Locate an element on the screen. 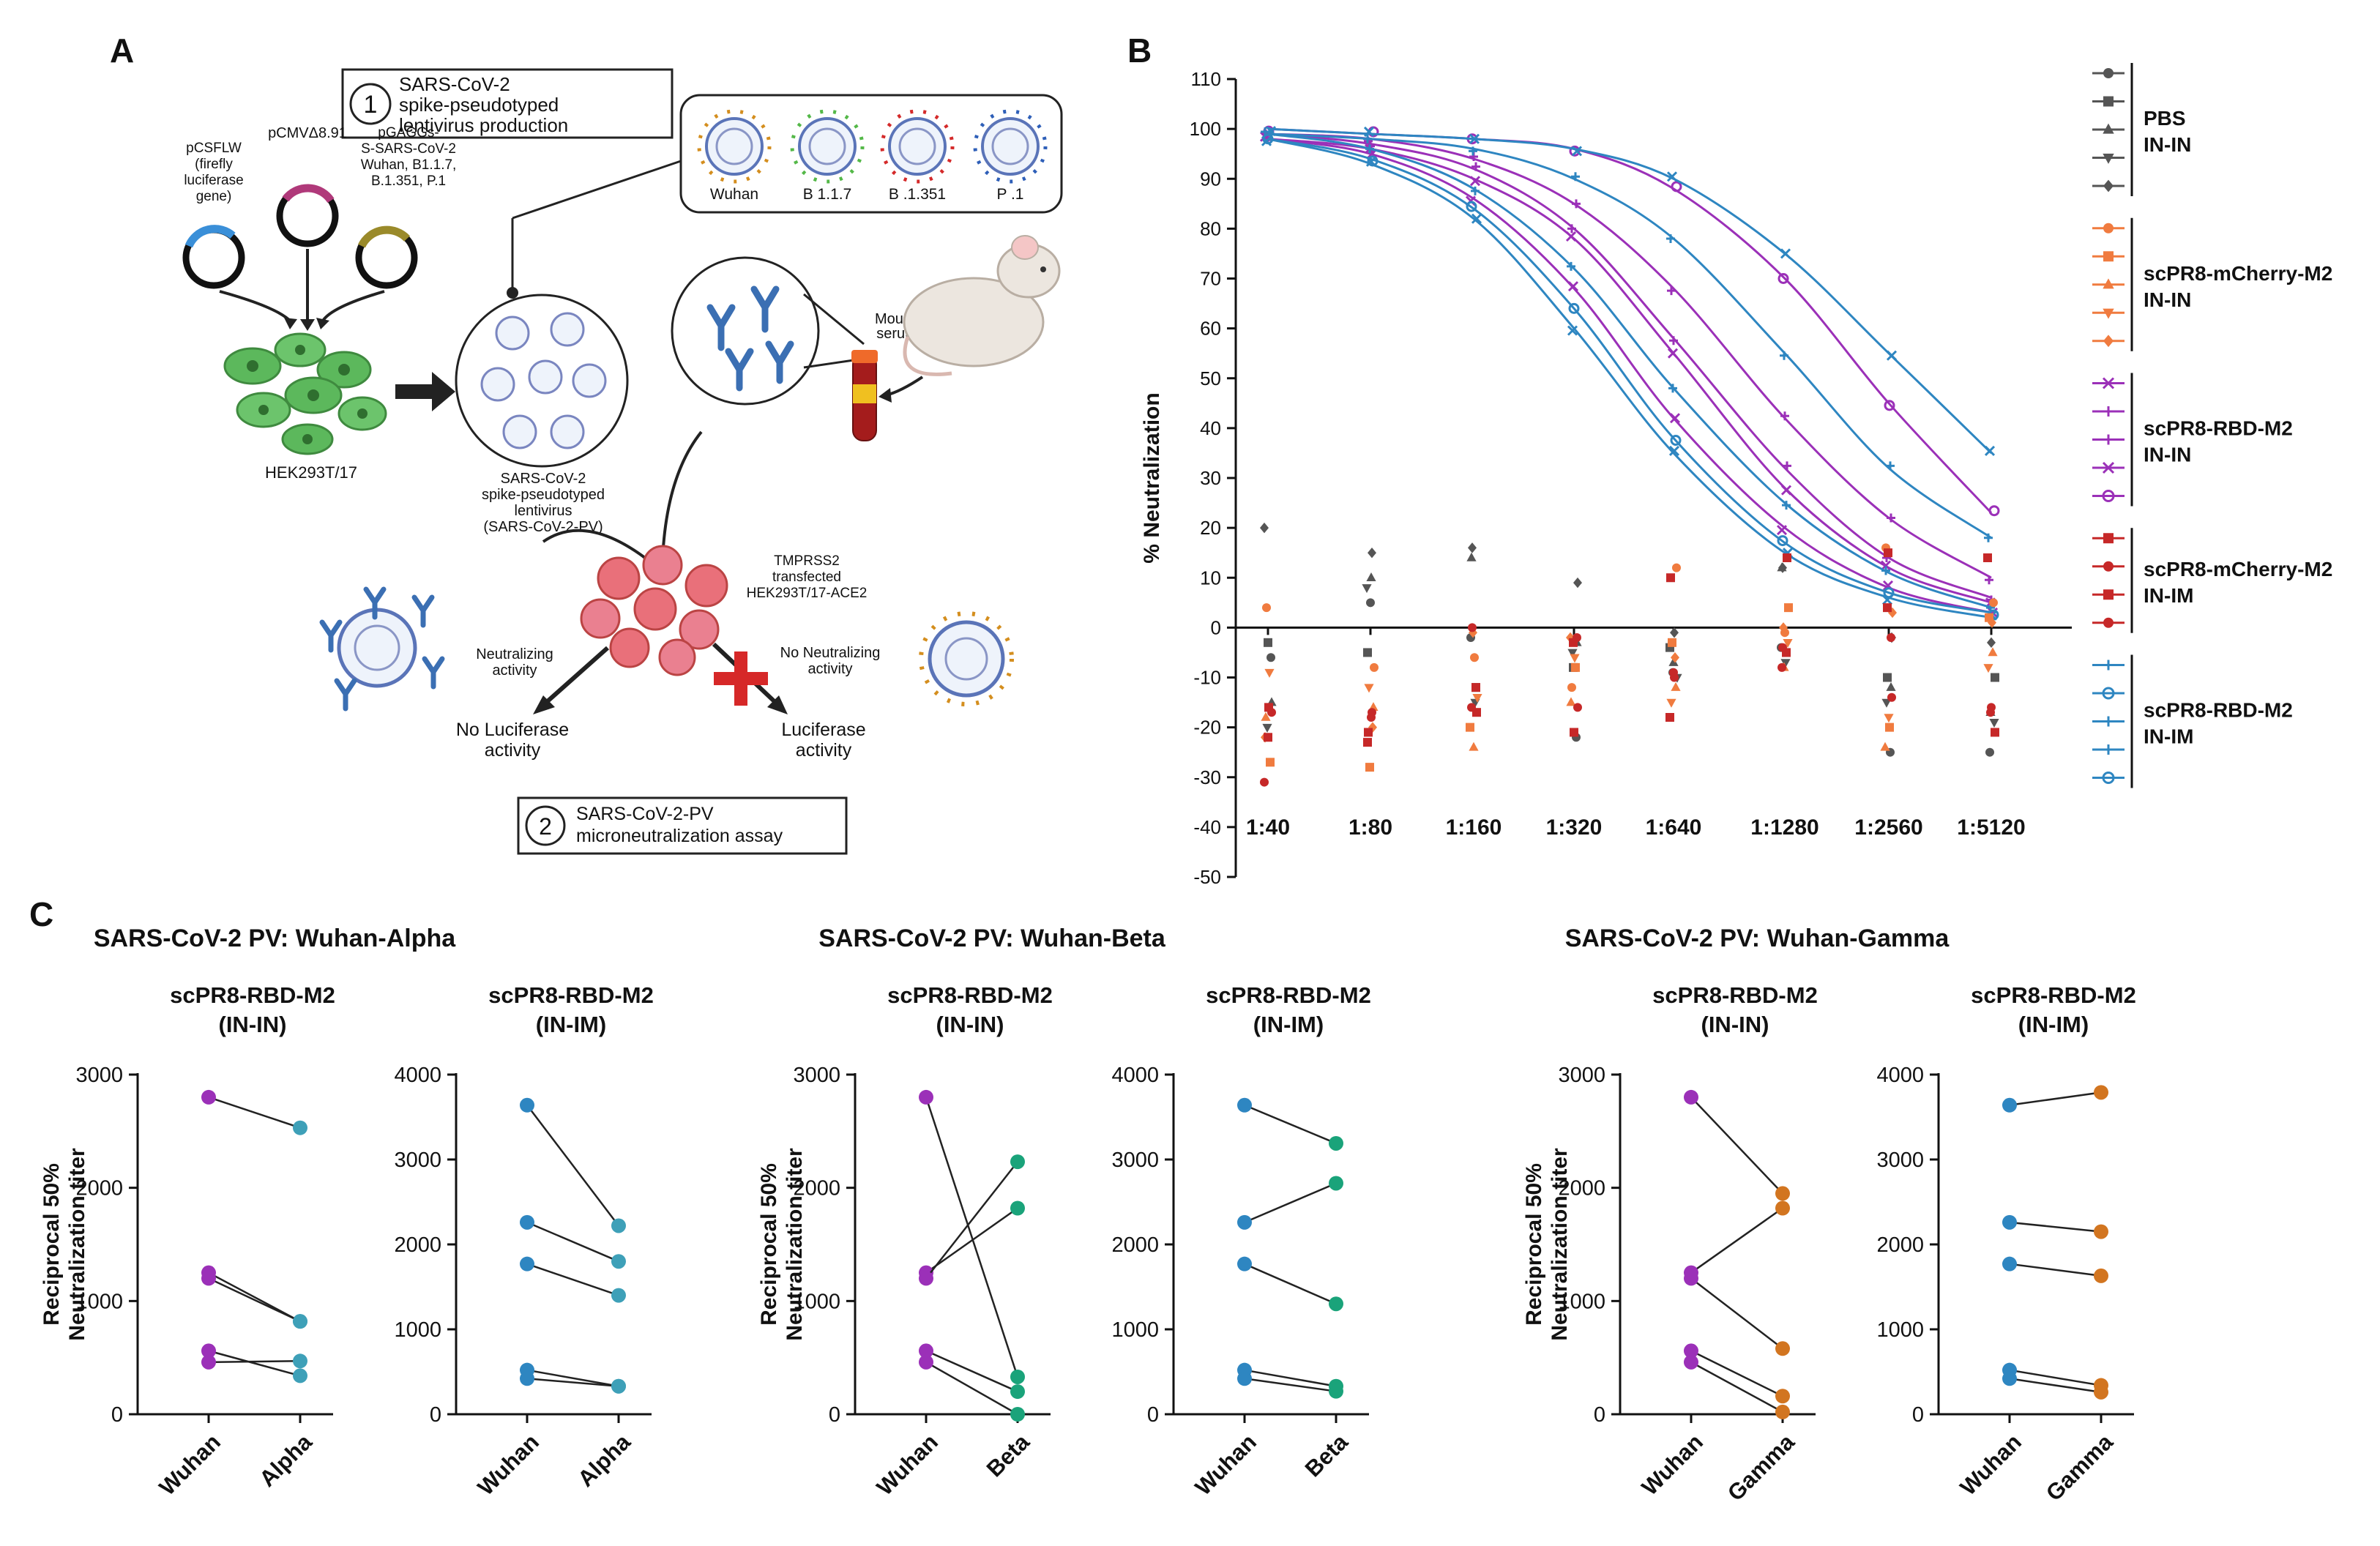  virion-wuhan is located at coordinates (734, 147).